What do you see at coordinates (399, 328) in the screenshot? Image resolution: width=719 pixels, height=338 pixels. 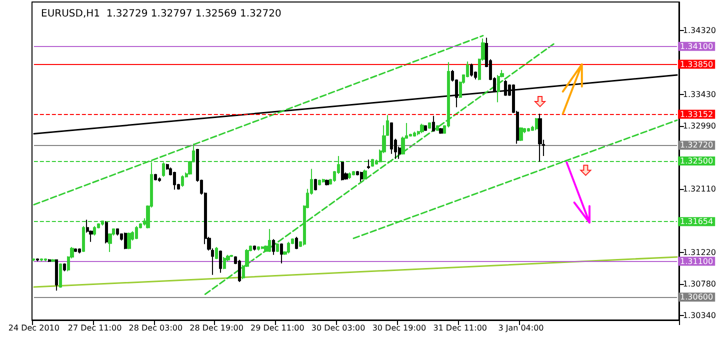 I see `x-tick-label: 30 Dec 19:00` at bounding box center [399, 328].